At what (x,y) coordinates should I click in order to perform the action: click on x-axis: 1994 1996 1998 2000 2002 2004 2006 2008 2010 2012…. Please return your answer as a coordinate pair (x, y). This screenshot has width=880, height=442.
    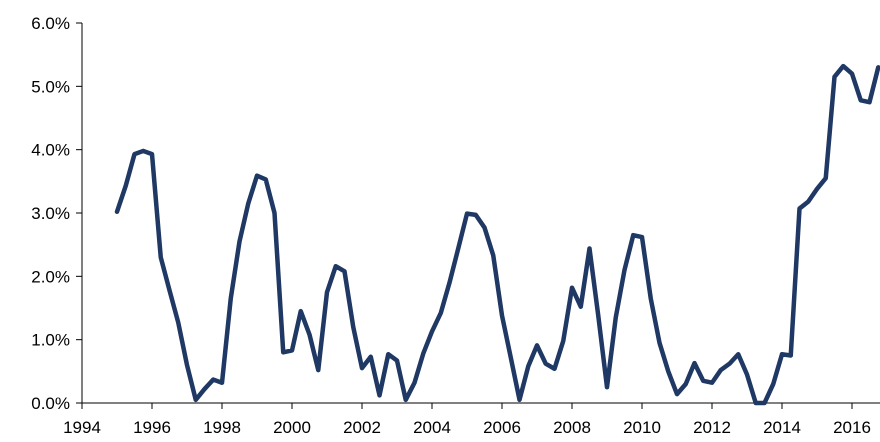
    Looking at the image, I should click on (471, 419).